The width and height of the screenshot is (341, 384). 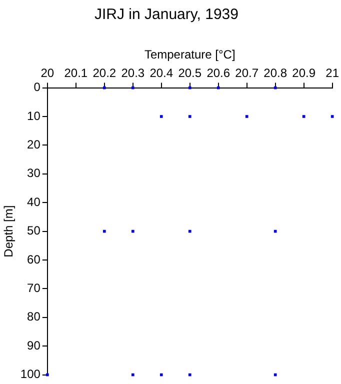 I want to click on x-tick-label: 20.6, so click(x=218, y=73).